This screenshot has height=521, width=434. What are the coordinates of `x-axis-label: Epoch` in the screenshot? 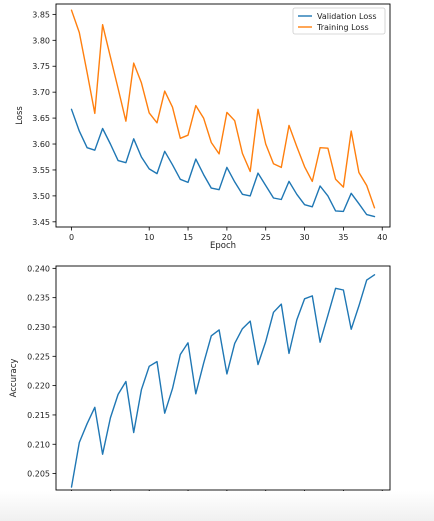 It's located at (223, 246).